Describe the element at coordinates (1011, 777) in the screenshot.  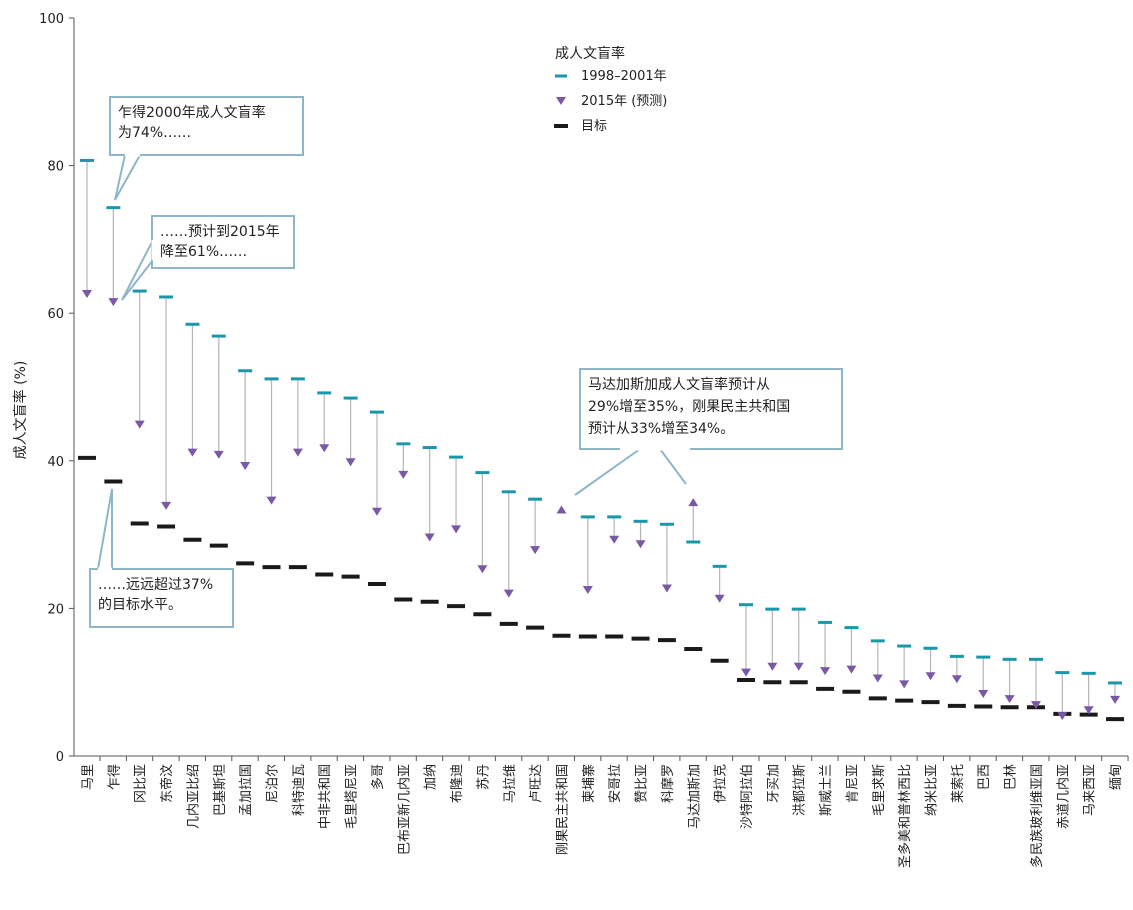
I see `x-category-label: 巴林` at that location.